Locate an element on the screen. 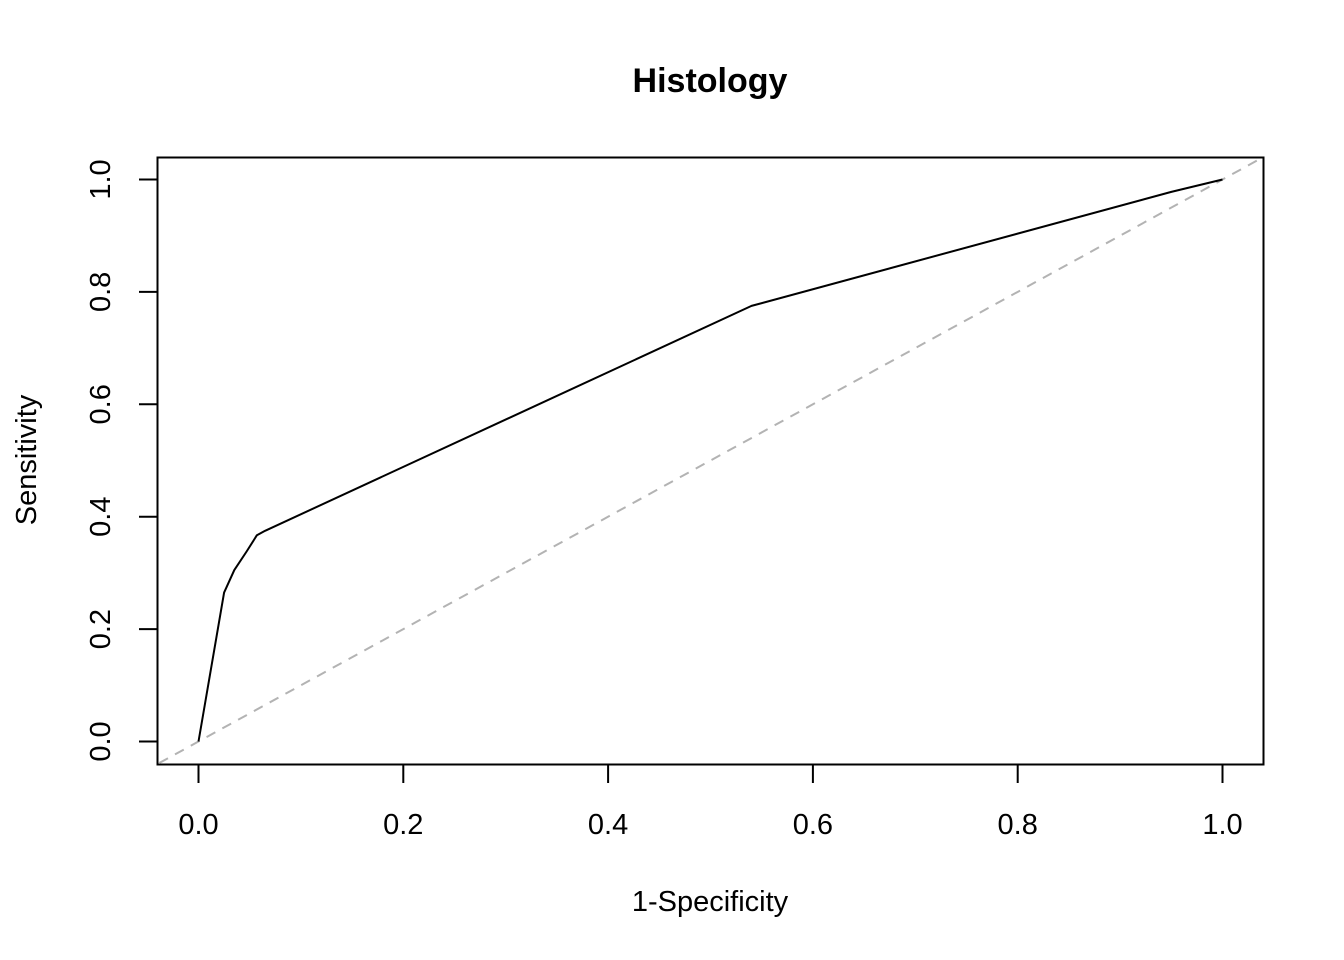 This screenshot has height=960, width=1344. y-tick-label: 1.0 is located at coordinates (101, 179).